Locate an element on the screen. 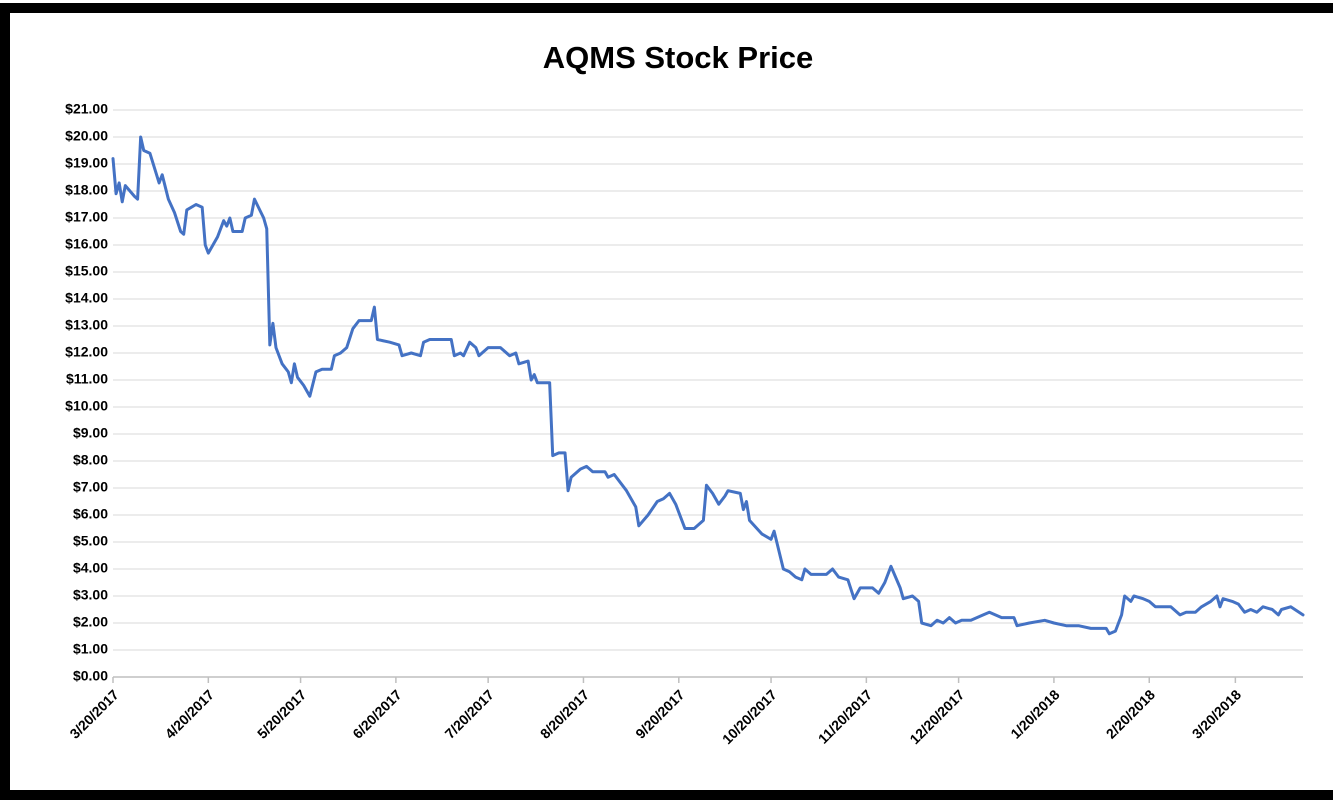 This screenshot has height=801, width=1333. y-tick-label: $8.00 is located at coordinates (90, 460).